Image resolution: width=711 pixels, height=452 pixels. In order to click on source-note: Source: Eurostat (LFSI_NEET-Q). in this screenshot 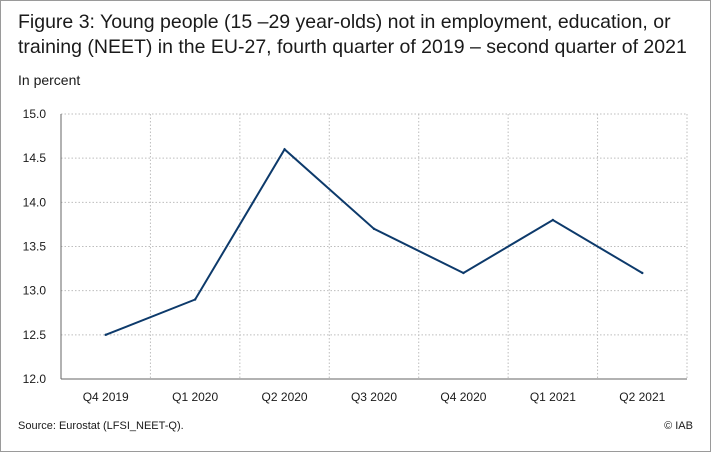, I will do `click(101, 426)`.